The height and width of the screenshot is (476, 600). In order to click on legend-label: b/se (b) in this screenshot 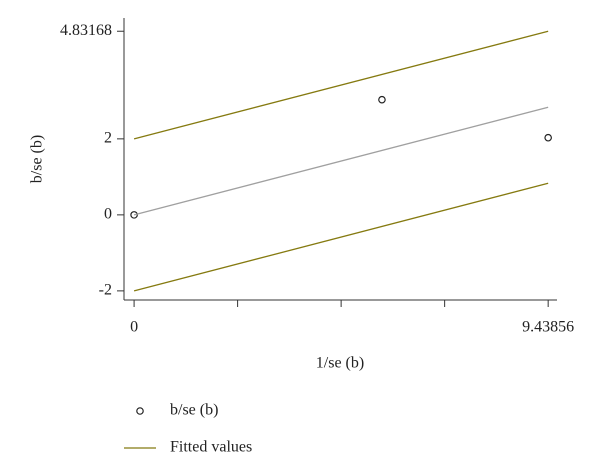, I will do `click(194, 410)`.